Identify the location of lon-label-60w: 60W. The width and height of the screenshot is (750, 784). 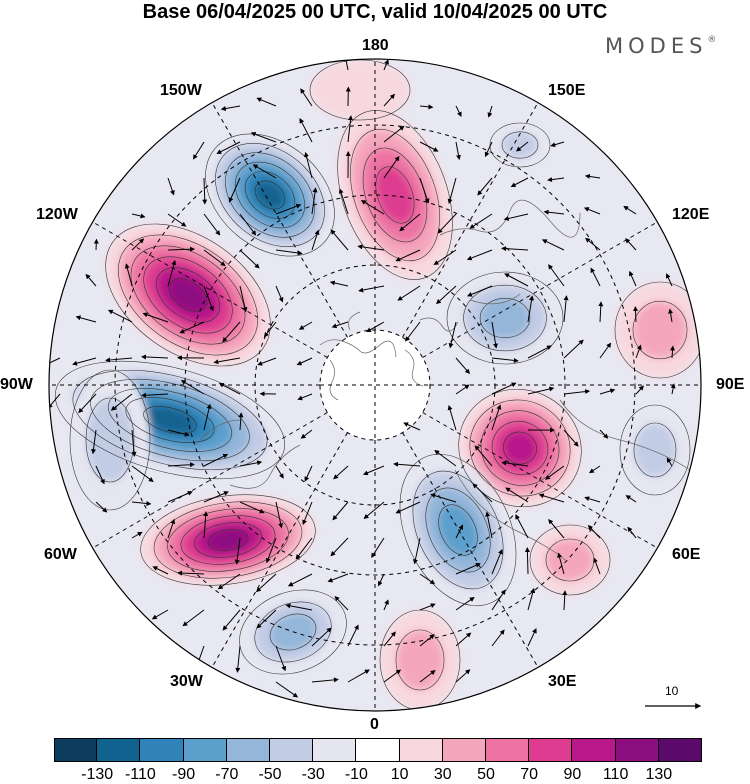
(60, 555).